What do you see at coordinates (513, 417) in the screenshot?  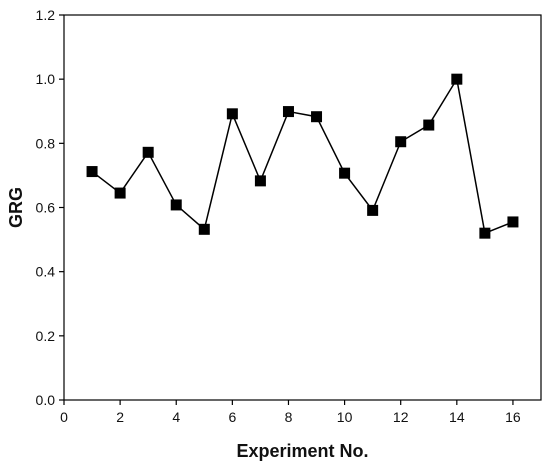 I see `x-tick-label: 16` at bounding box center [513, 417].